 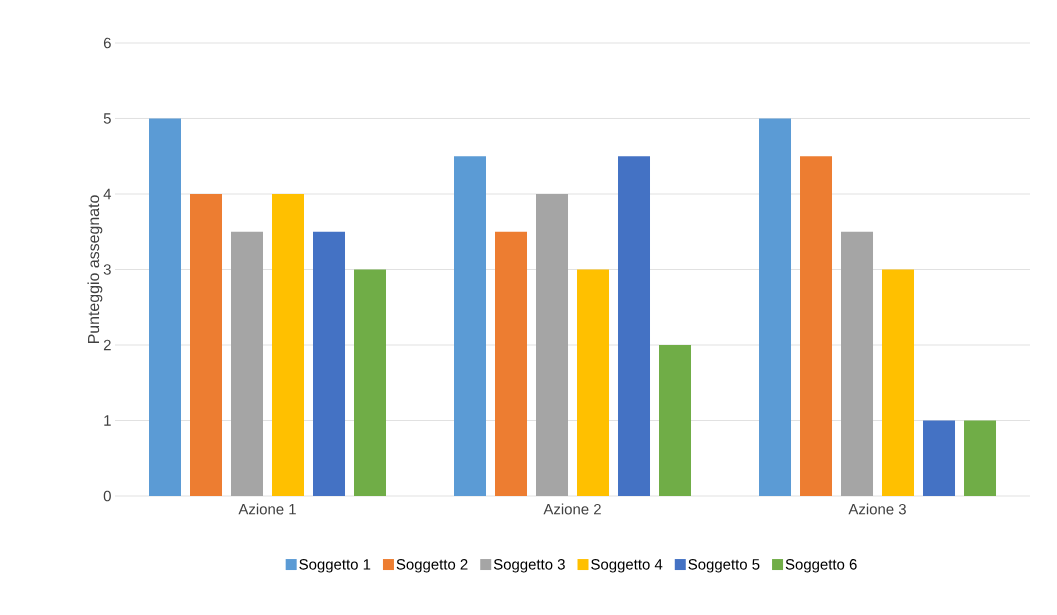 I want to click on y-tick-label: 6, so click(x=107, y=43).